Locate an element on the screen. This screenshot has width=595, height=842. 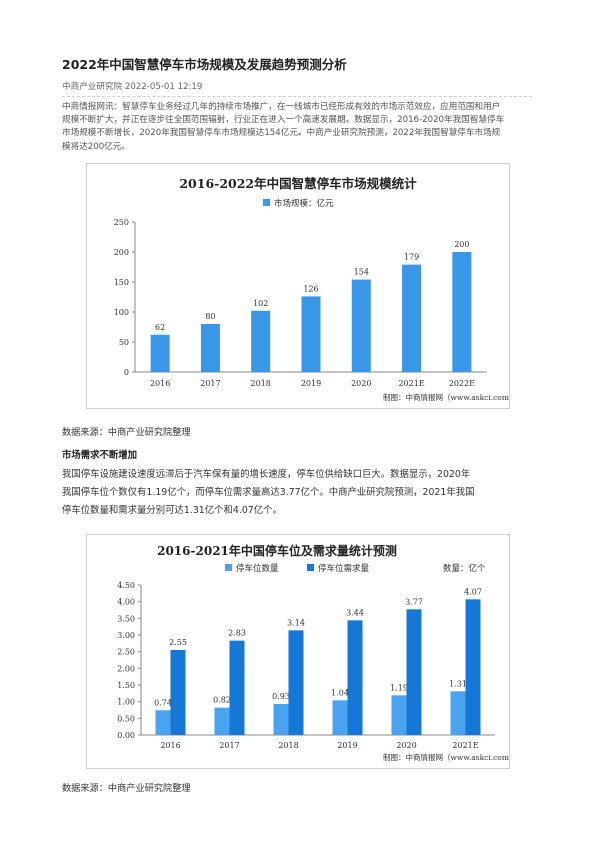
data-label-series2: 4.07 is located at coordinates (473, 591).